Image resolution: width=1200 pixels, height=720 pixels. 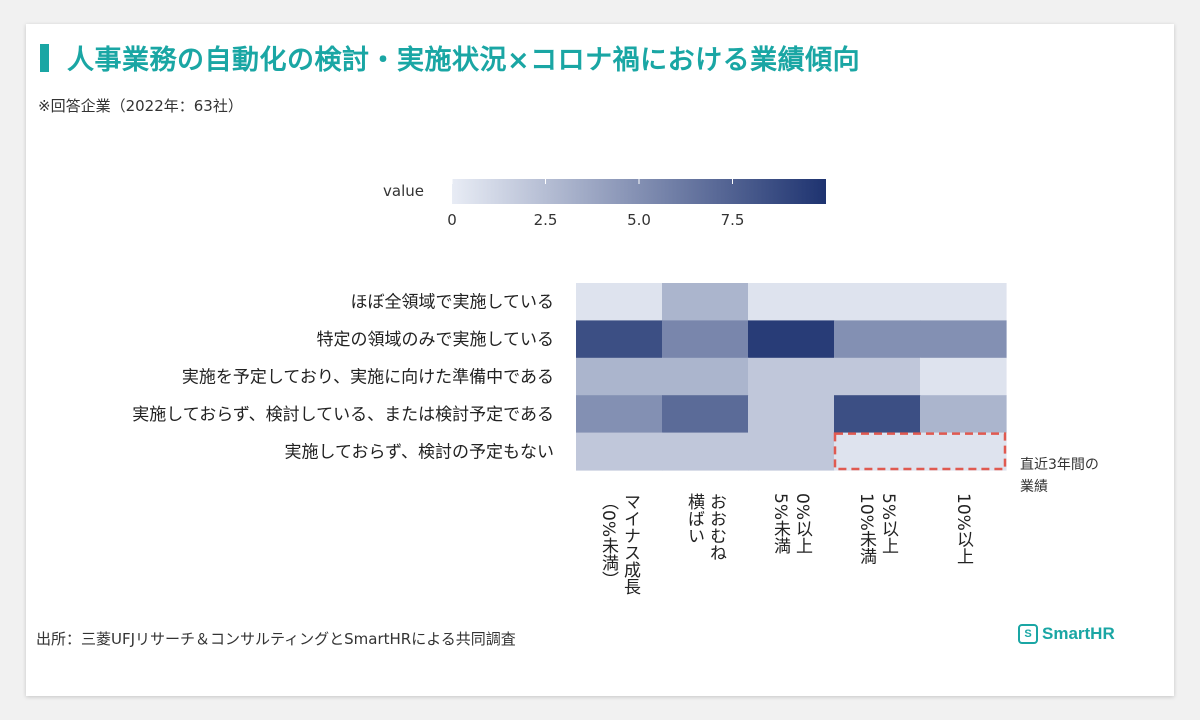 I want to click on smarthr-logo: S SmartHR, so click(x=1066, y=634).